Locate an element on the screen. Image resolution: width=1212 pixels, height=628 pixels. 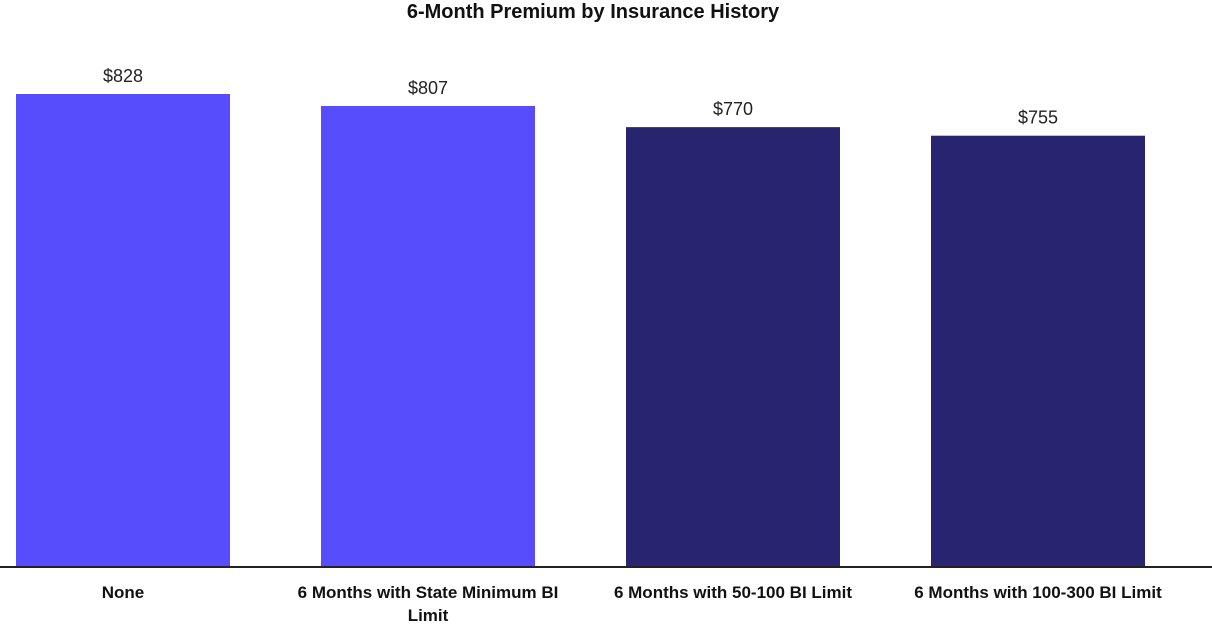
chart-title: 6-Month Premium by Insurance History is located at coordinates (593, 12).